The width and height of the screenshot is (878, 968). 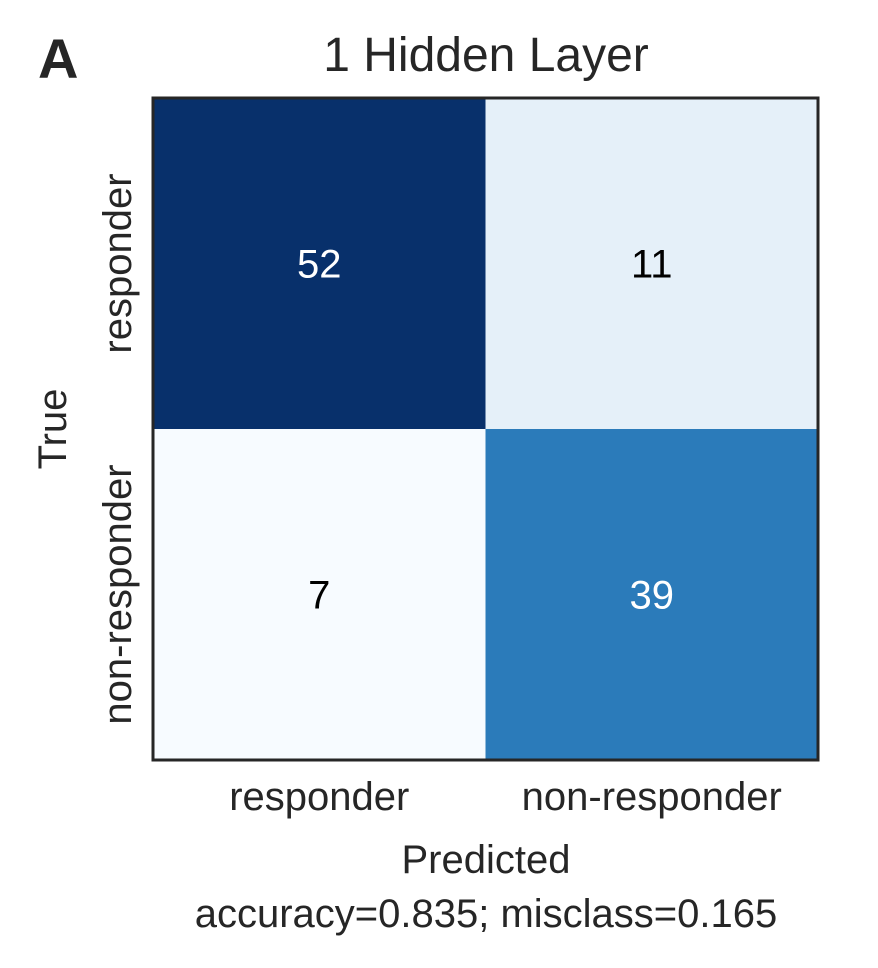 I want to click on x-tick-labels: responder non-responder, so click(x=505, y=797).